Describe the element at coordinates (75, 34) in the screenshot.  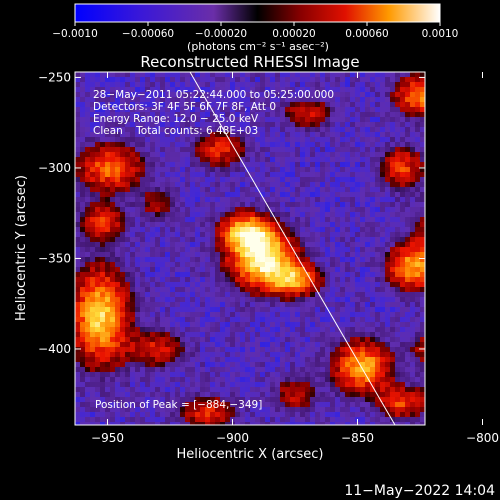
I see `colorbar-tick-label: −0.0010` at that location.